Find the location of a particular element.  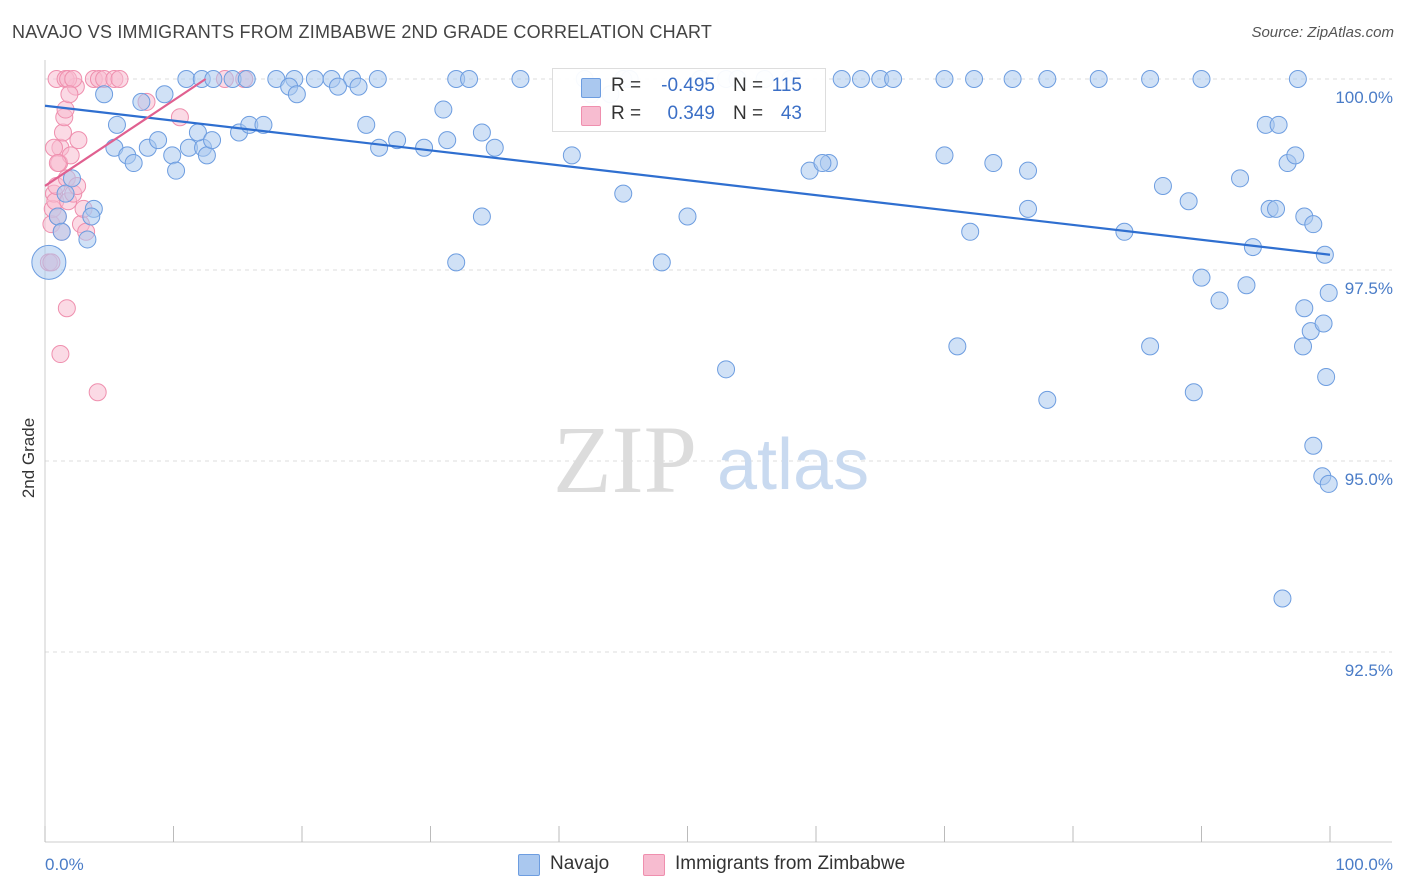

zimbabwe-n-label: N = is located at coordinates (748, 113).